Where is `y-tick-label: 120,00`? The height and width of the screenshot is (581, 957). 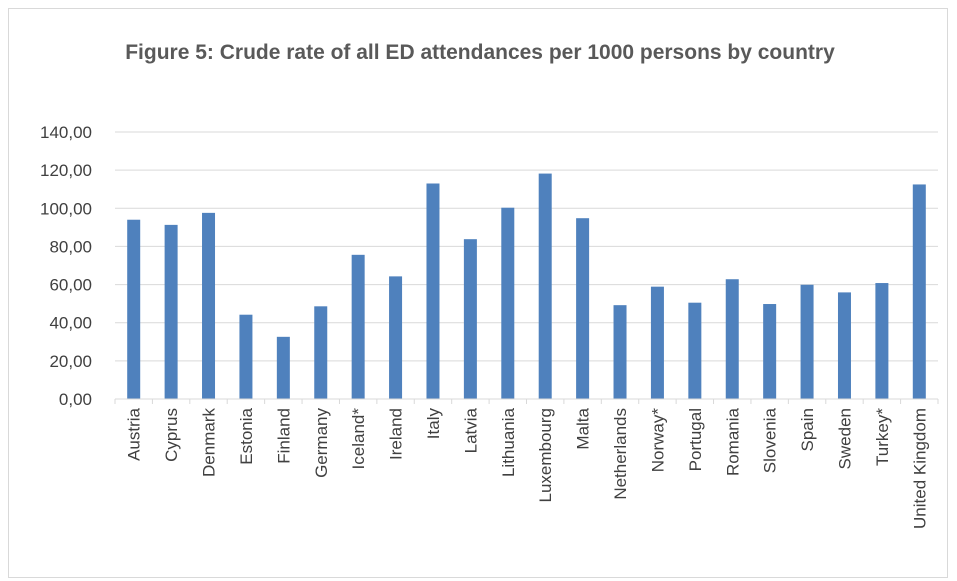
y-tick-label: 120,00 is located at coordinates (66, 170).